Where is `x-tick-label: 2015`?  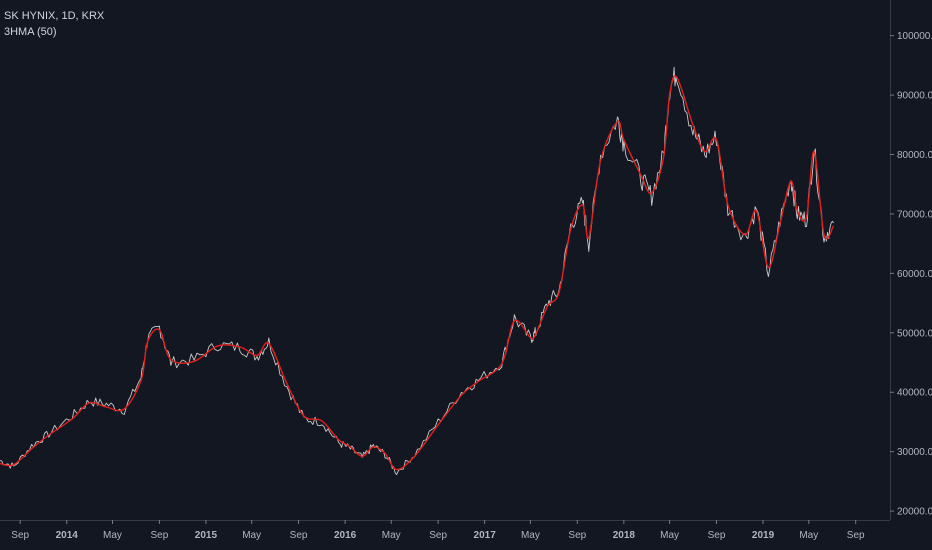
x-tick-label: 2015 is located at coordinates (206, 535).